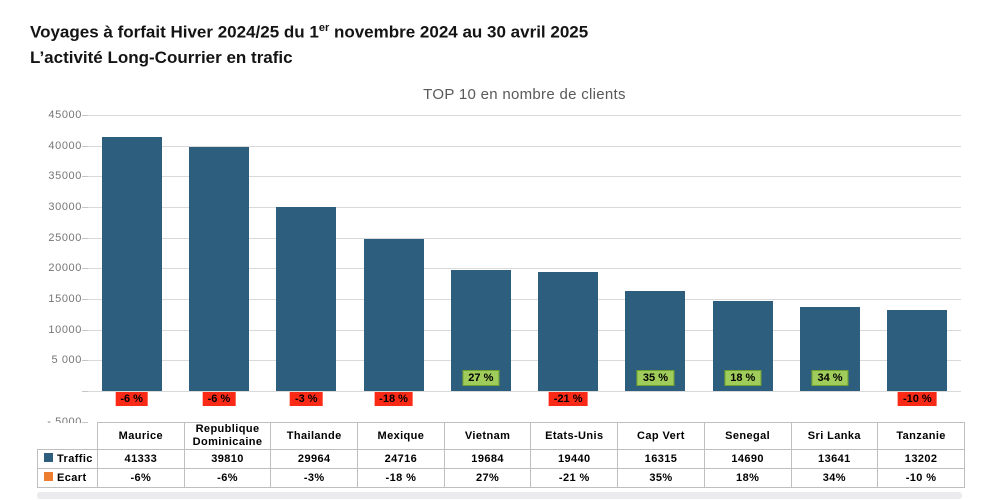  What do you see at coordinates (917, 399) in the screenshot?
I see `ecart-label: -10 %` at bounding box center [917, 399].